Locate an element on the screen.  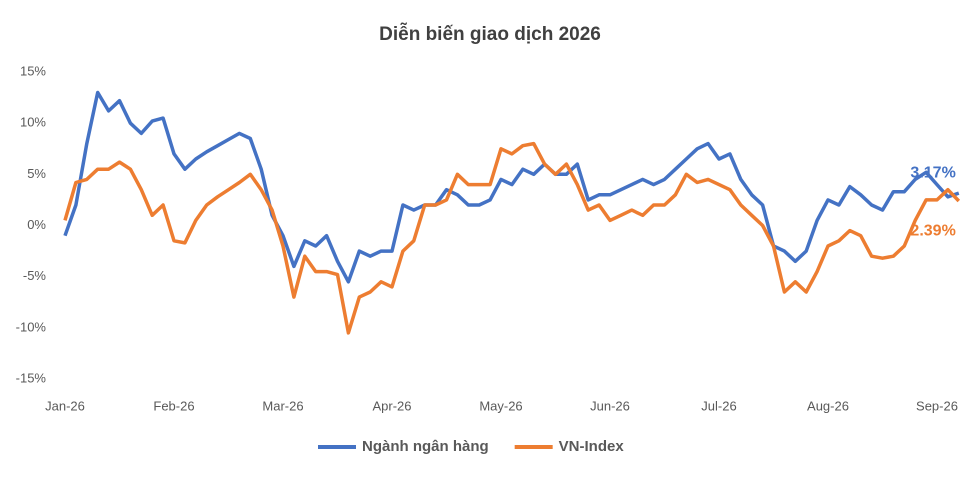
x-tick-label: Jun-26 is located at coordinates (610, 405).